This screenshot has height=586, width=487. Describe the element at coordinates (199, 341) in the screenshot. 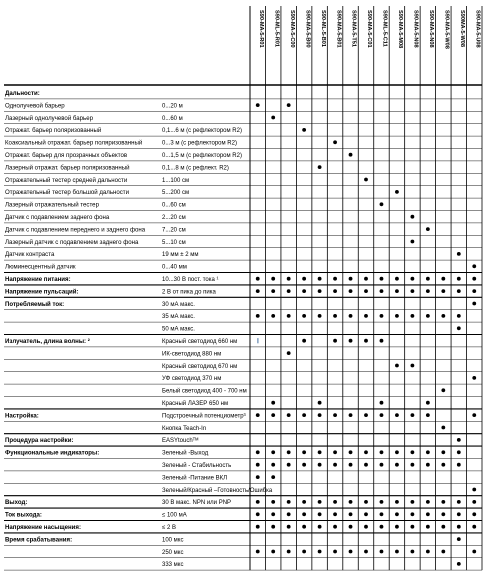

I see `row-value: Красный светодиод 660 нм` at that location.